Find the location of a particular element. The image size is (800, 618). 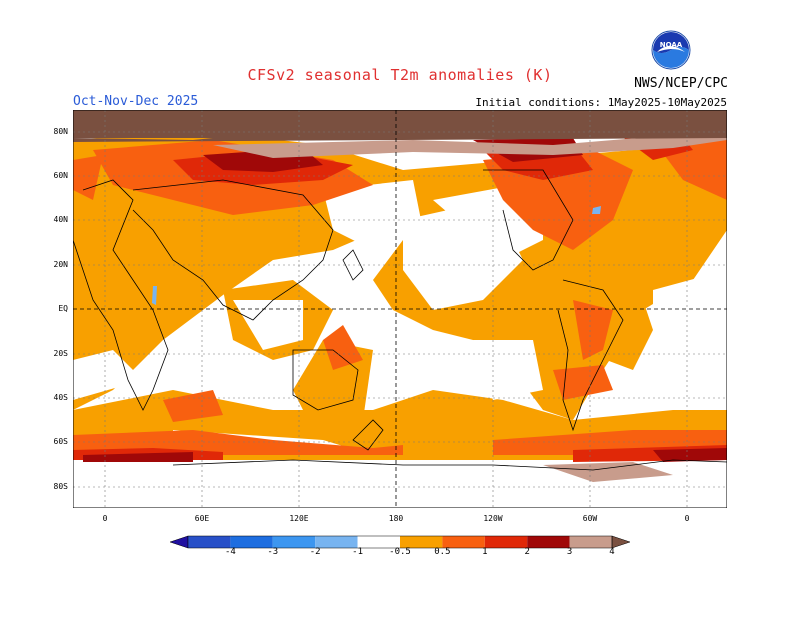

lon-label-60w: 60W is located at coordinates (590, 518).